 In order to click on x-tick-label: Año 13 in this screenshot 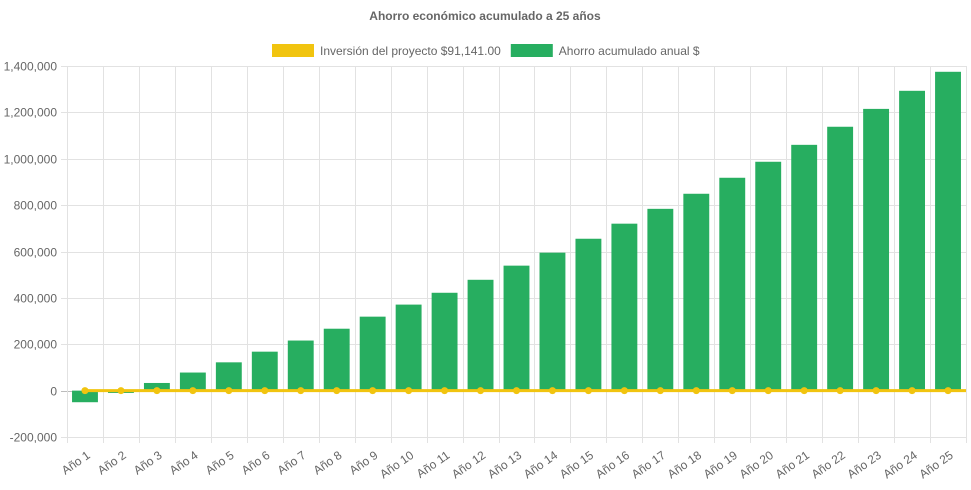, I will do `click(504, 464)`.